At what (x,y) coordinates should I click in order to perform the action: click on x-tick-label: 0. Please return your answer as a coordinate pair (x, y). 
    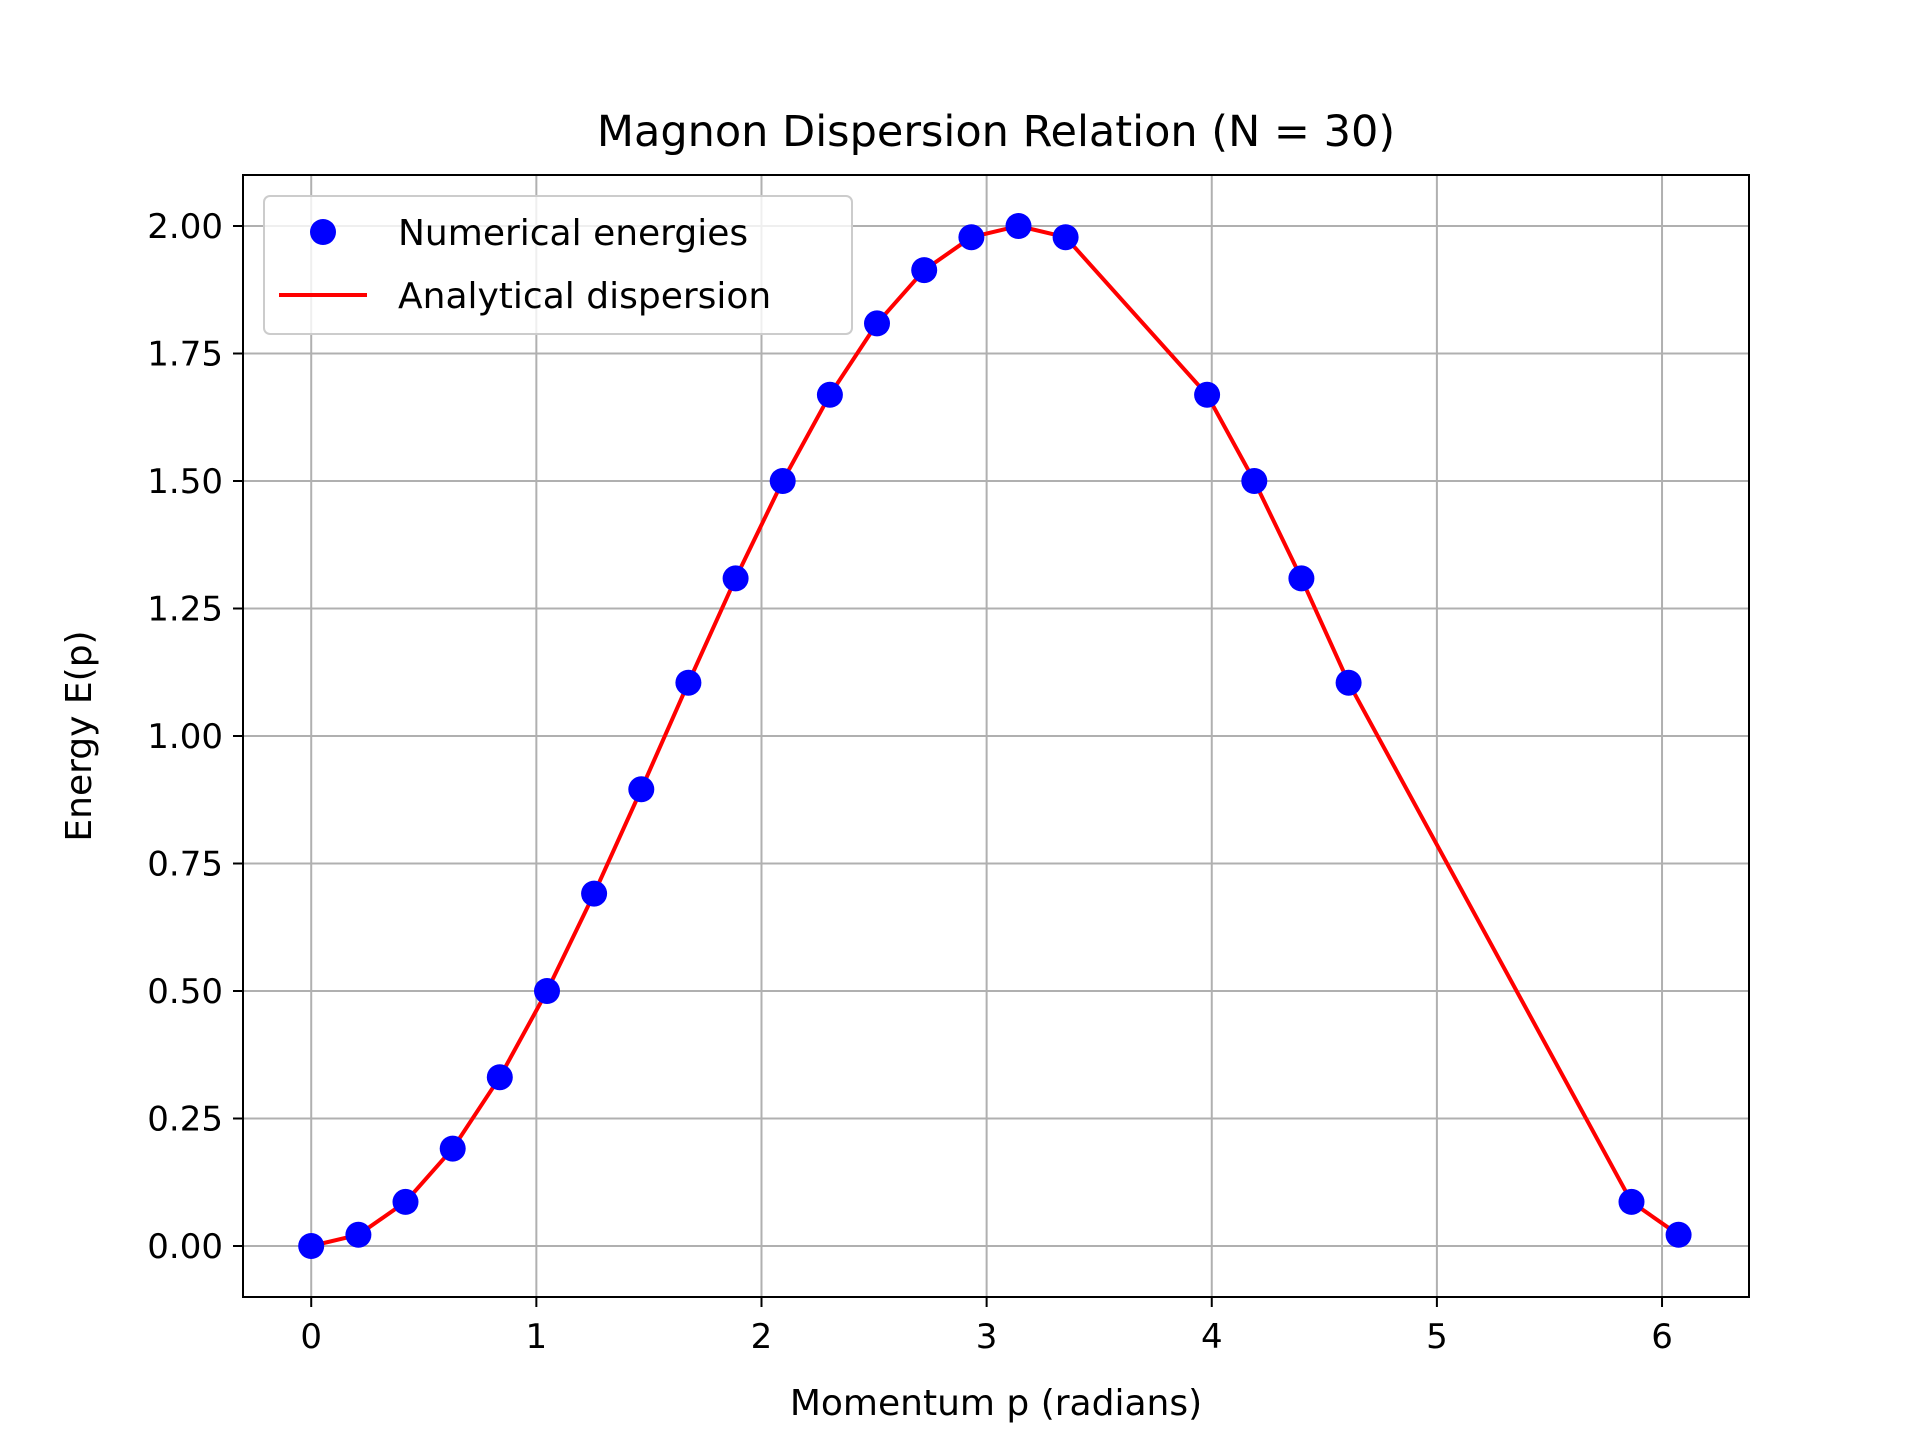
    Looking at the image, I should click on (311, 1337).